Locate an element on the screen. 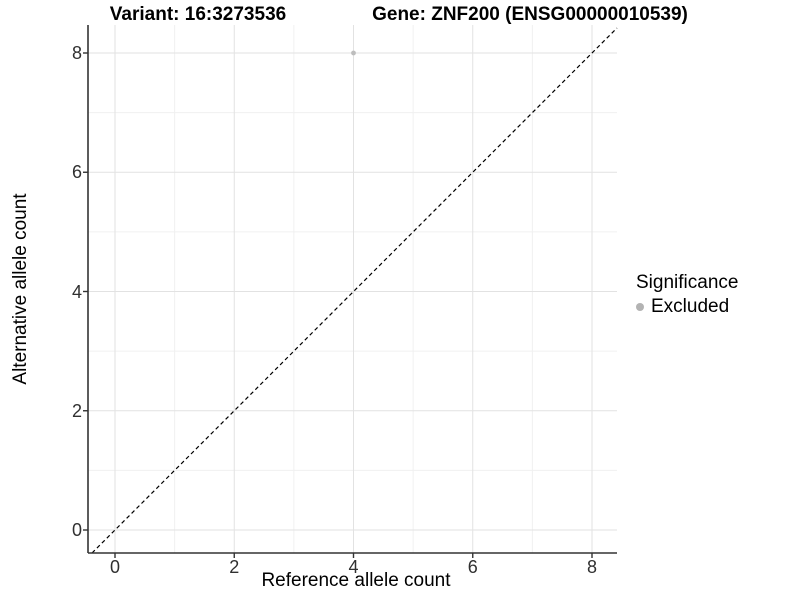 This screenshot has width=800, height=600. x-tick-label: 0 is located at coordinates (114, 567).